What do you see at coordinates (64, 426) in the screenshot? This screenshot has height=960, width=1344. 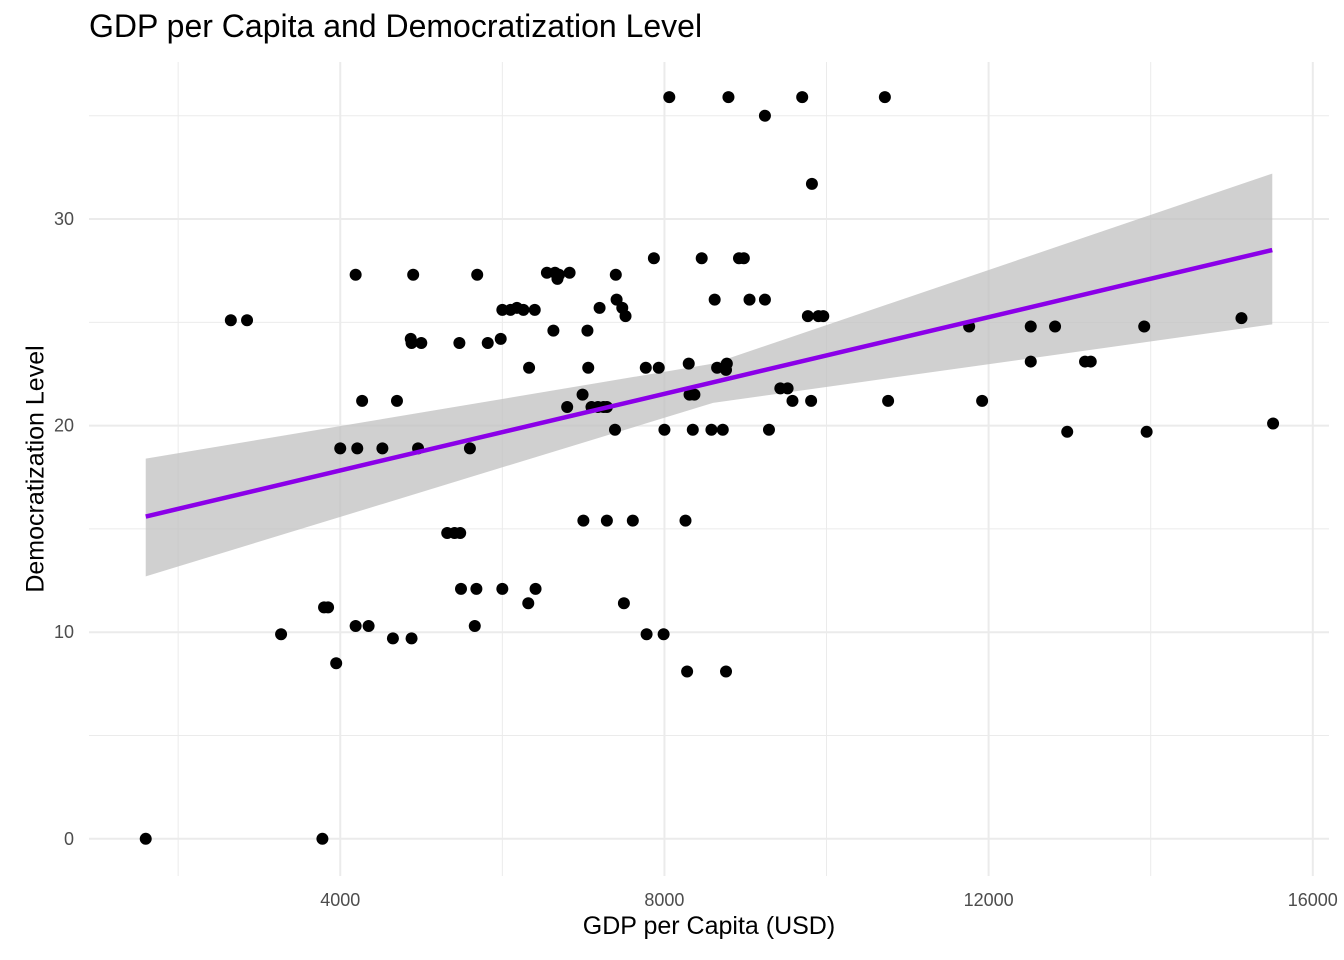 I see `y-tick-label: 20` at bounding box center [64, 426].